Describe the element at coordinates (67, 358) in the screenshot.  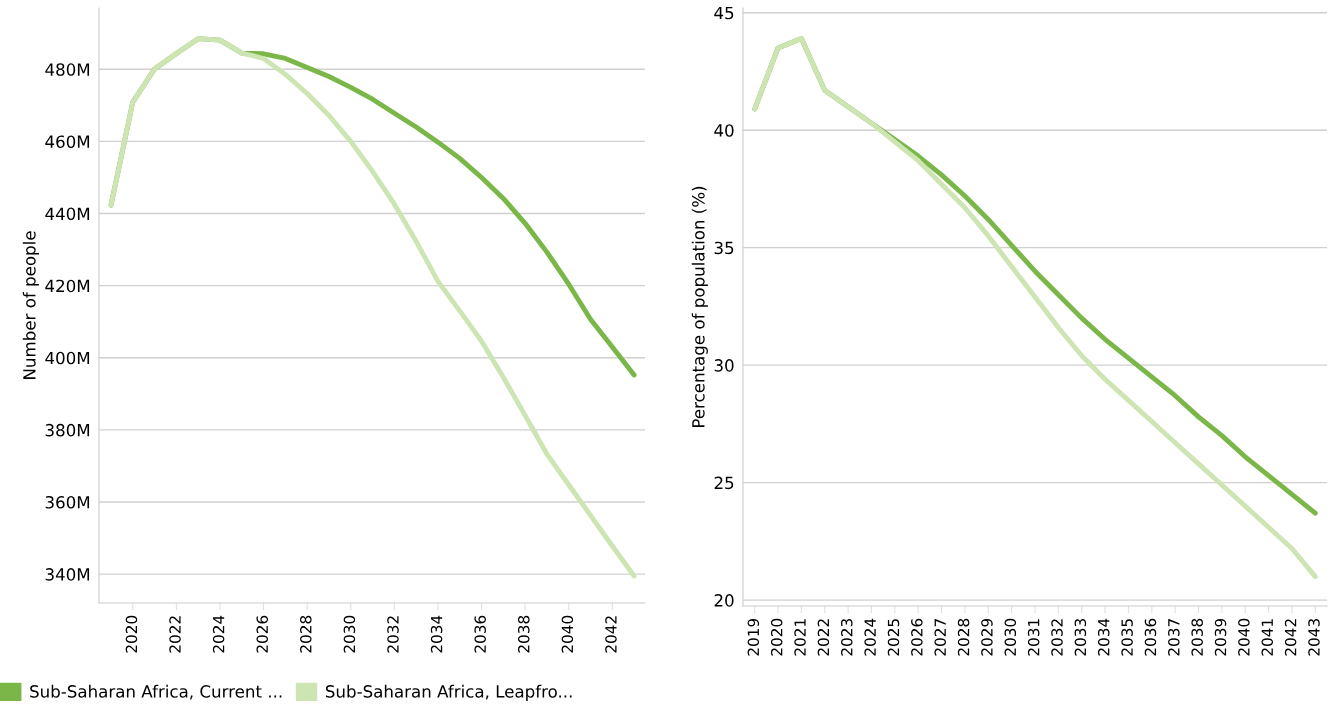
I see `y-tick-label: 400M` at that location.